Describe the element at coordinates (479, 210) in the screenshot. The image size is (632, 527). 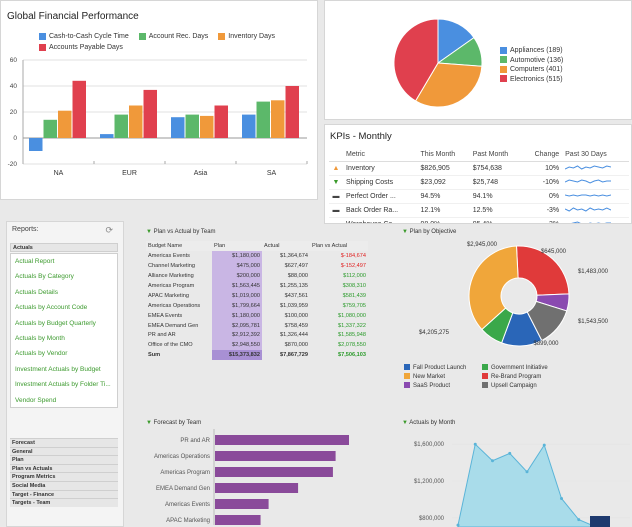
I see `kpi-row: ▬ Back Order Ra... 12.1% 12.5% -3%` at that location.